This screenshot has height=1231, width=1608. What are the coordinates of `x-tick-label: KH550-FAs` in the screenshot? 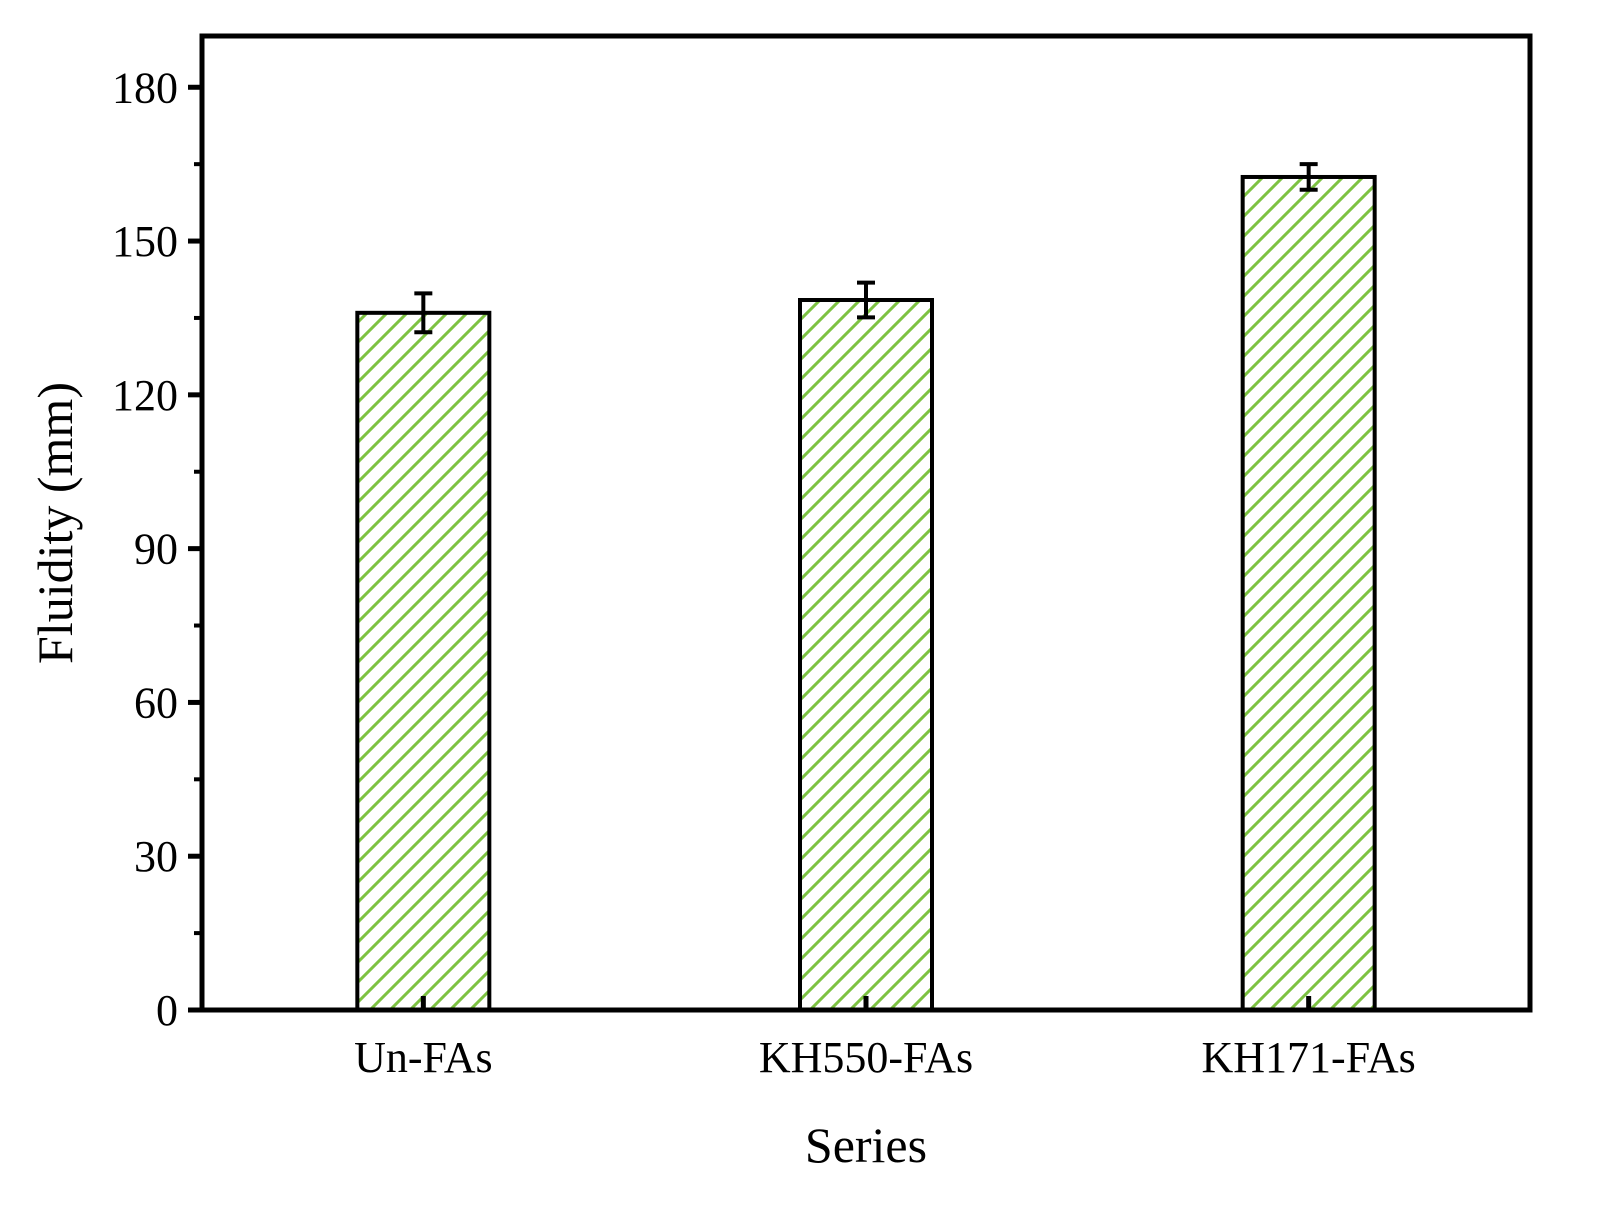 It's located at (866, 1057).